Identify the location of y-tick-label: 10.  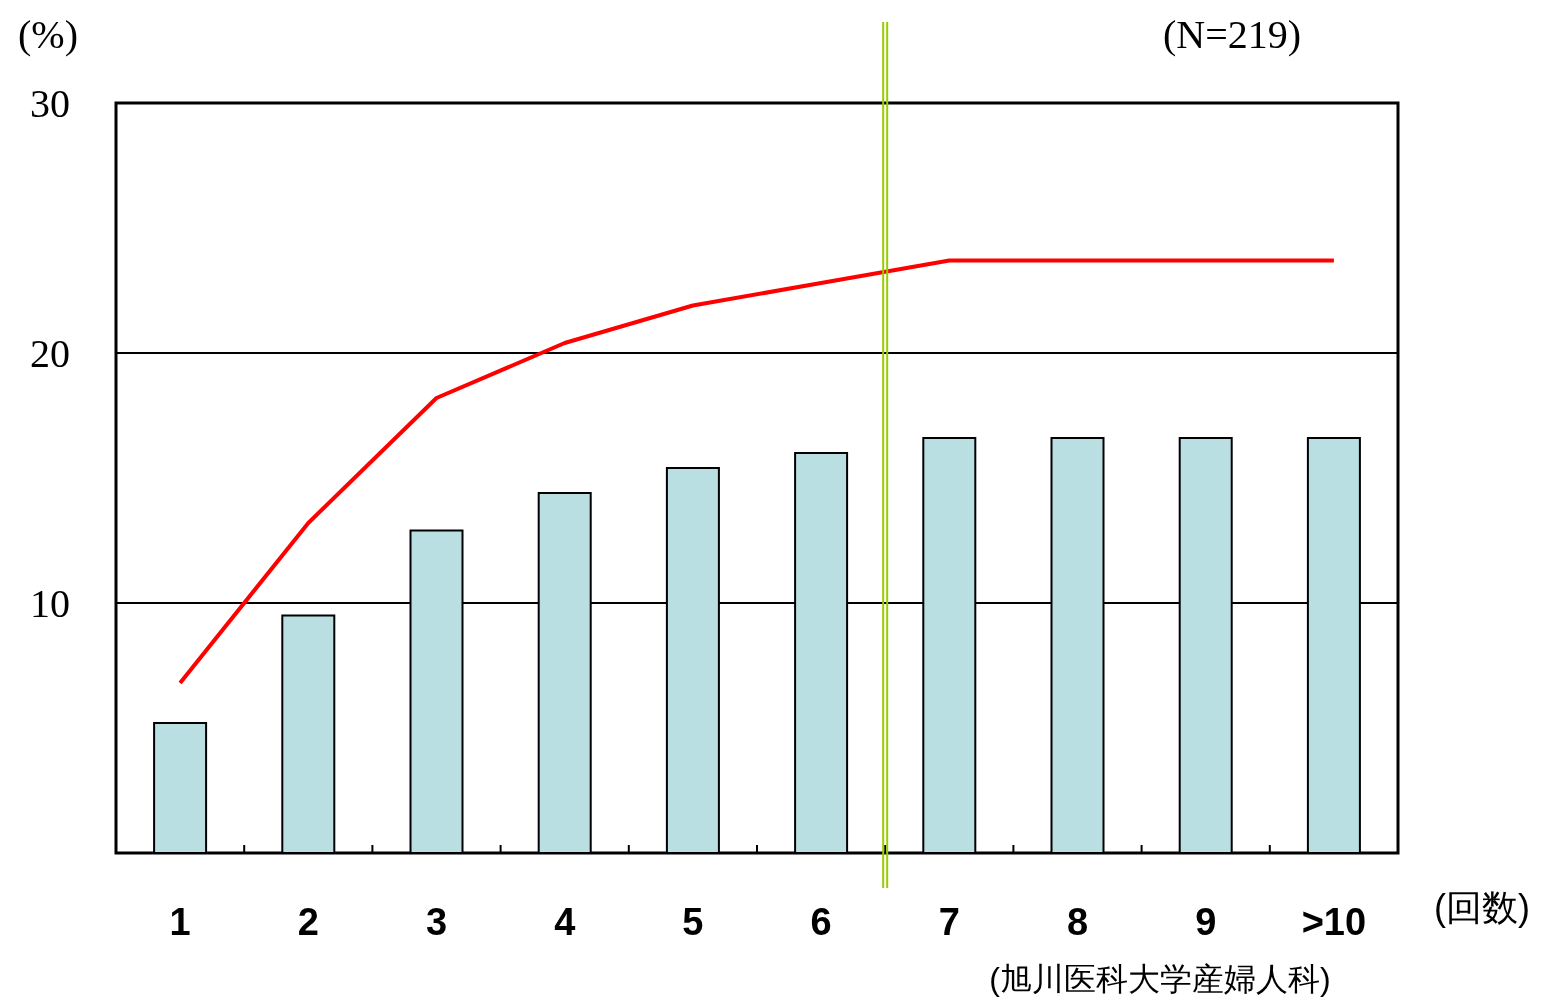
(50, 603).